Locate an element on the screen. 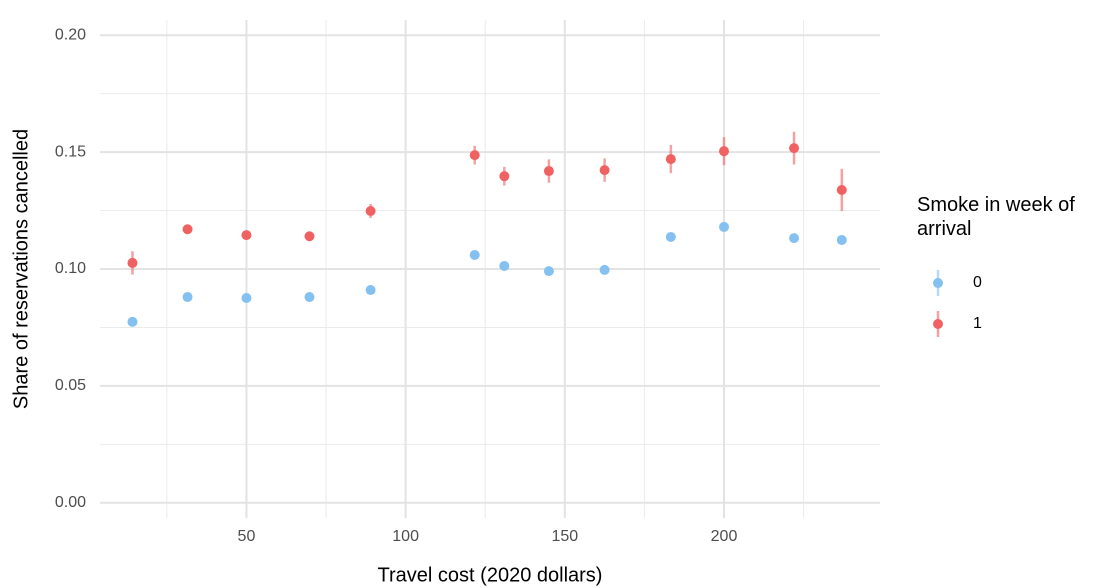 Image resolution: width=1099 pixels, height=588 pixels. y-tick-label: 0.00 is located at coordinates (70, 502).